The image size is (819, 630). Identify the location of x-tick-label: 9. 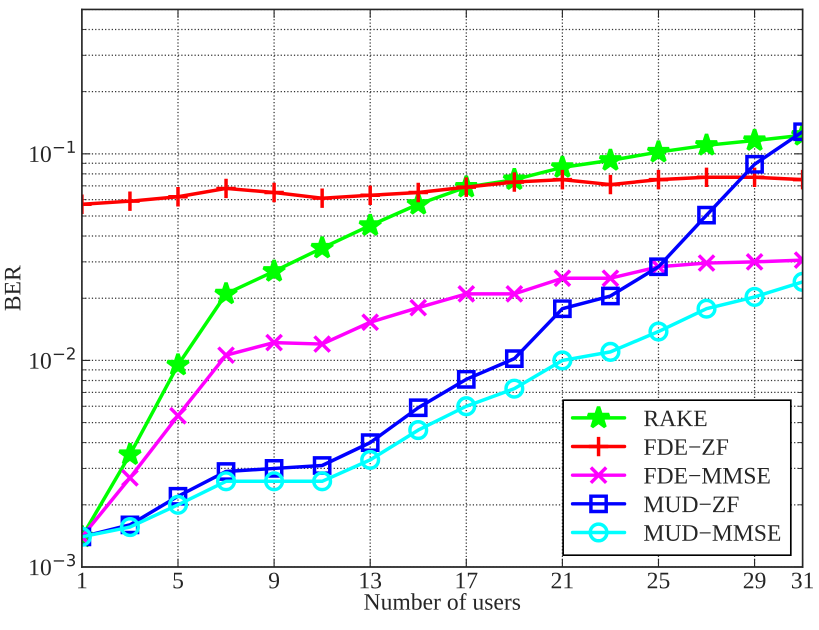
(274, 580).